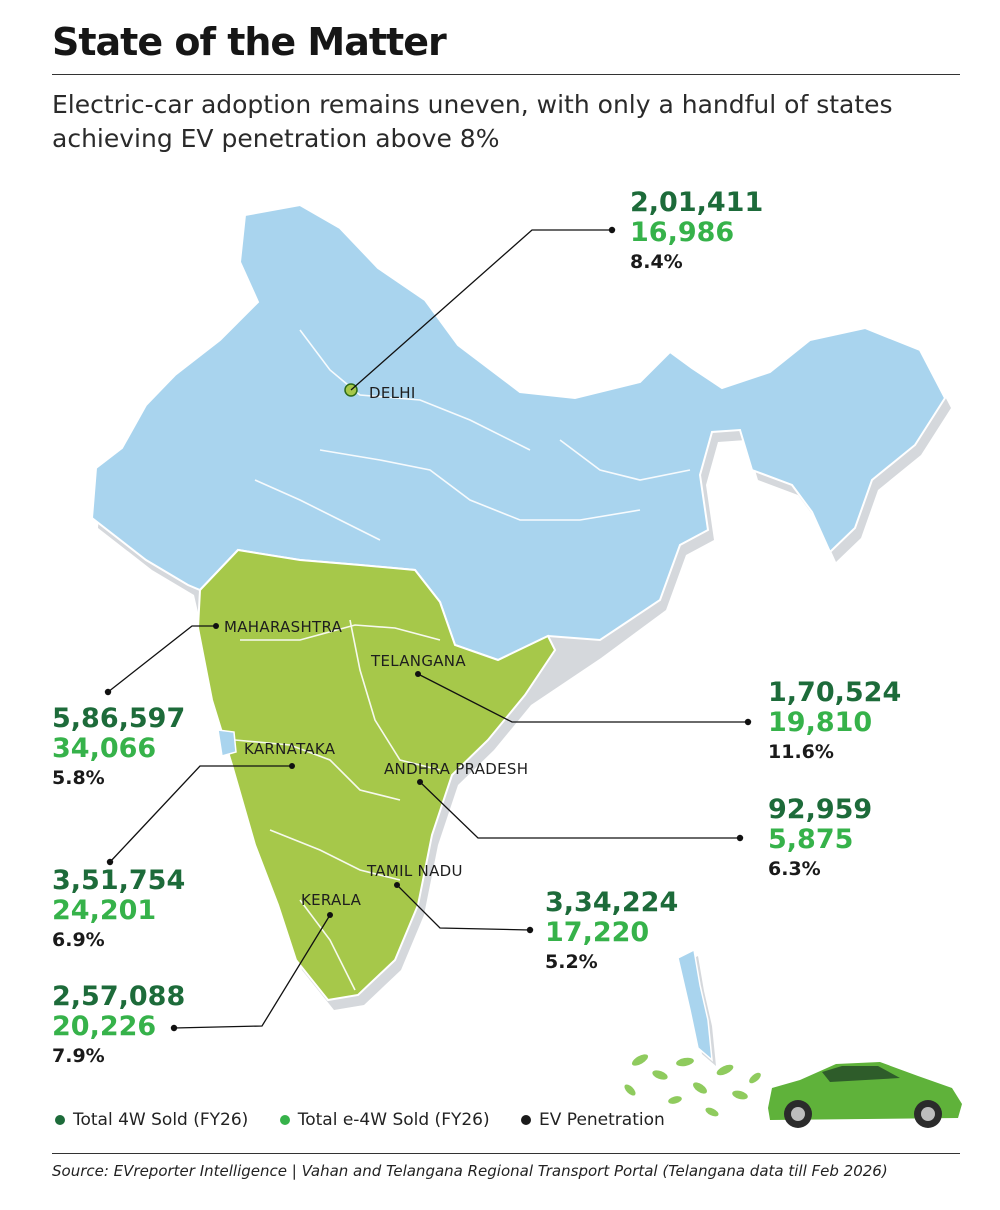  What do you see at coordinates (78, 1056) in the screenshot?
I see `ev-penetration-value: 7.9%` at bounding box center [78, 1056].